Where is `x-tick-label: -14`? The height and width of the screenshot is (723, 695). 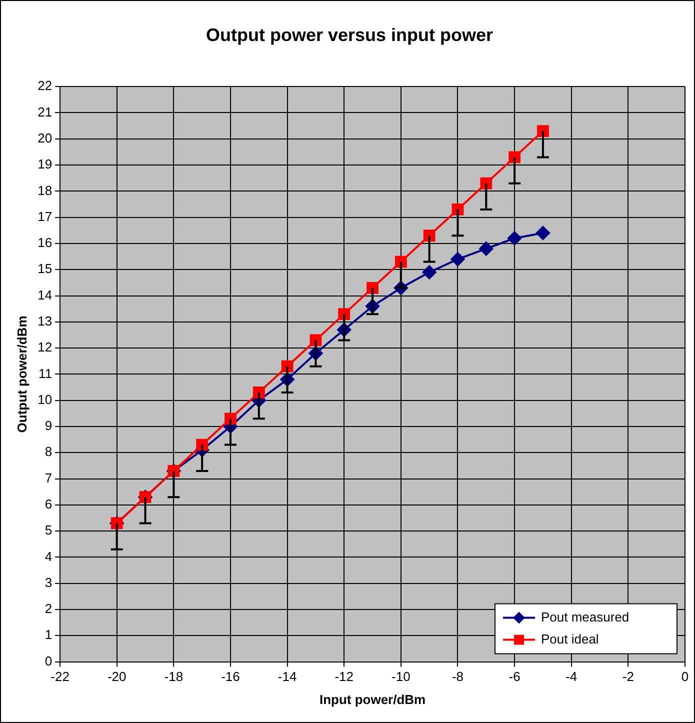
x-tick-label: -14 is located at coordinates (287, 676).